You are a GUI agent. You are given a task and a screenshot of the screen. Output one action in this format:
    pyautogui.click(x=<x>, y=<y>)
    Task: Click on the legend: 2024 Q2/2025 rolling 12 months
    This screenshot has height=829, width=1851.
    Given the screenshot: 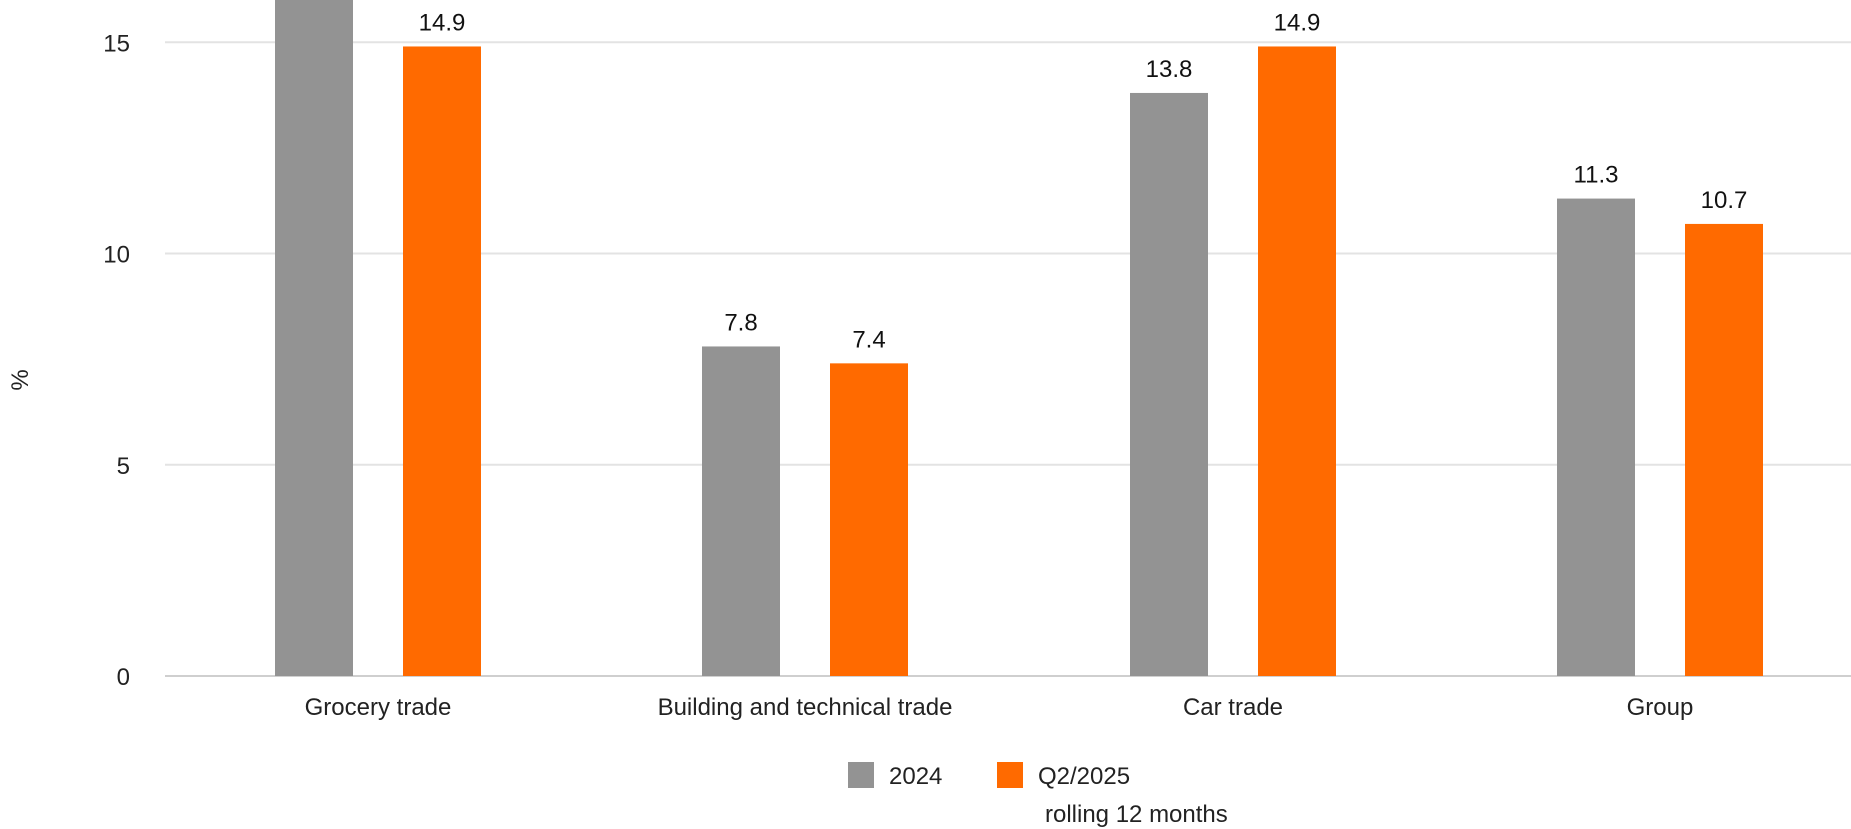 What is the action you would take?
    pyautogui.click(x=1038, y=795)
    